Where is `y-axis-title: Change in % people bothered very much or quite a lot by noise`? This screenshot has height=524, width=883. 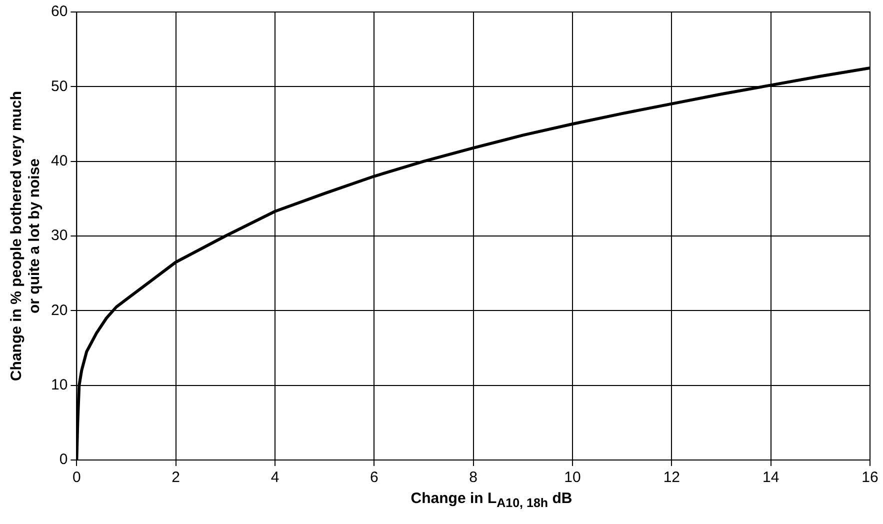 y-axis-title: Change in % people bothered very much or quite a lot by noise is located at coordinates (26, 236).